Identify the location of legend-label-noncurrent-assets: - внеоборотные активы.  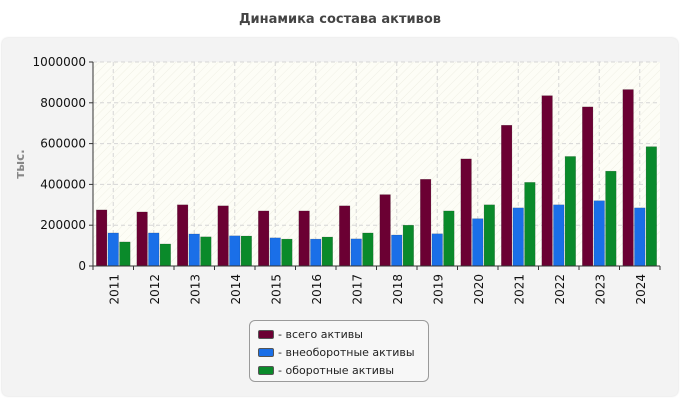
(346, 352).